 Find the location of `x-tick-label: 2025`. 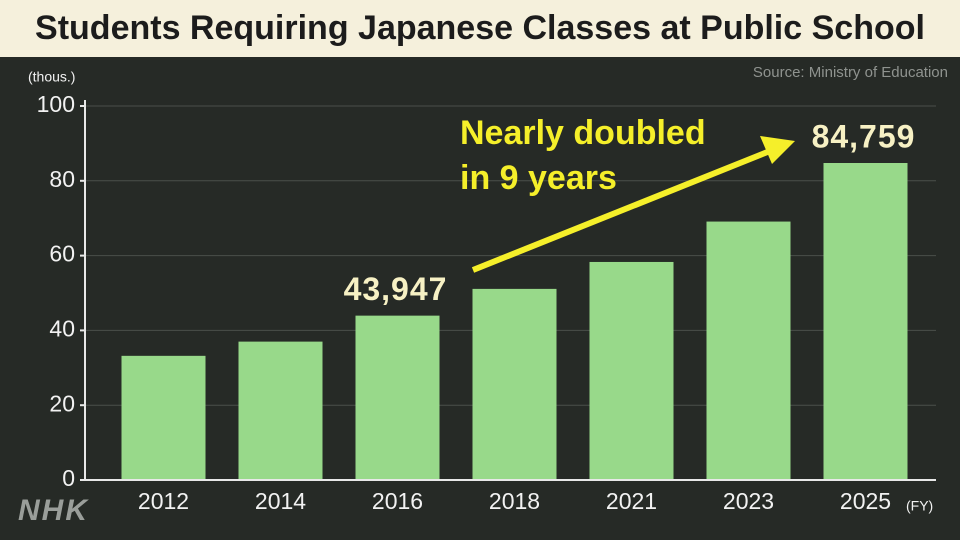

x-tick-label: 2025 is located at coordinates (865, 501).